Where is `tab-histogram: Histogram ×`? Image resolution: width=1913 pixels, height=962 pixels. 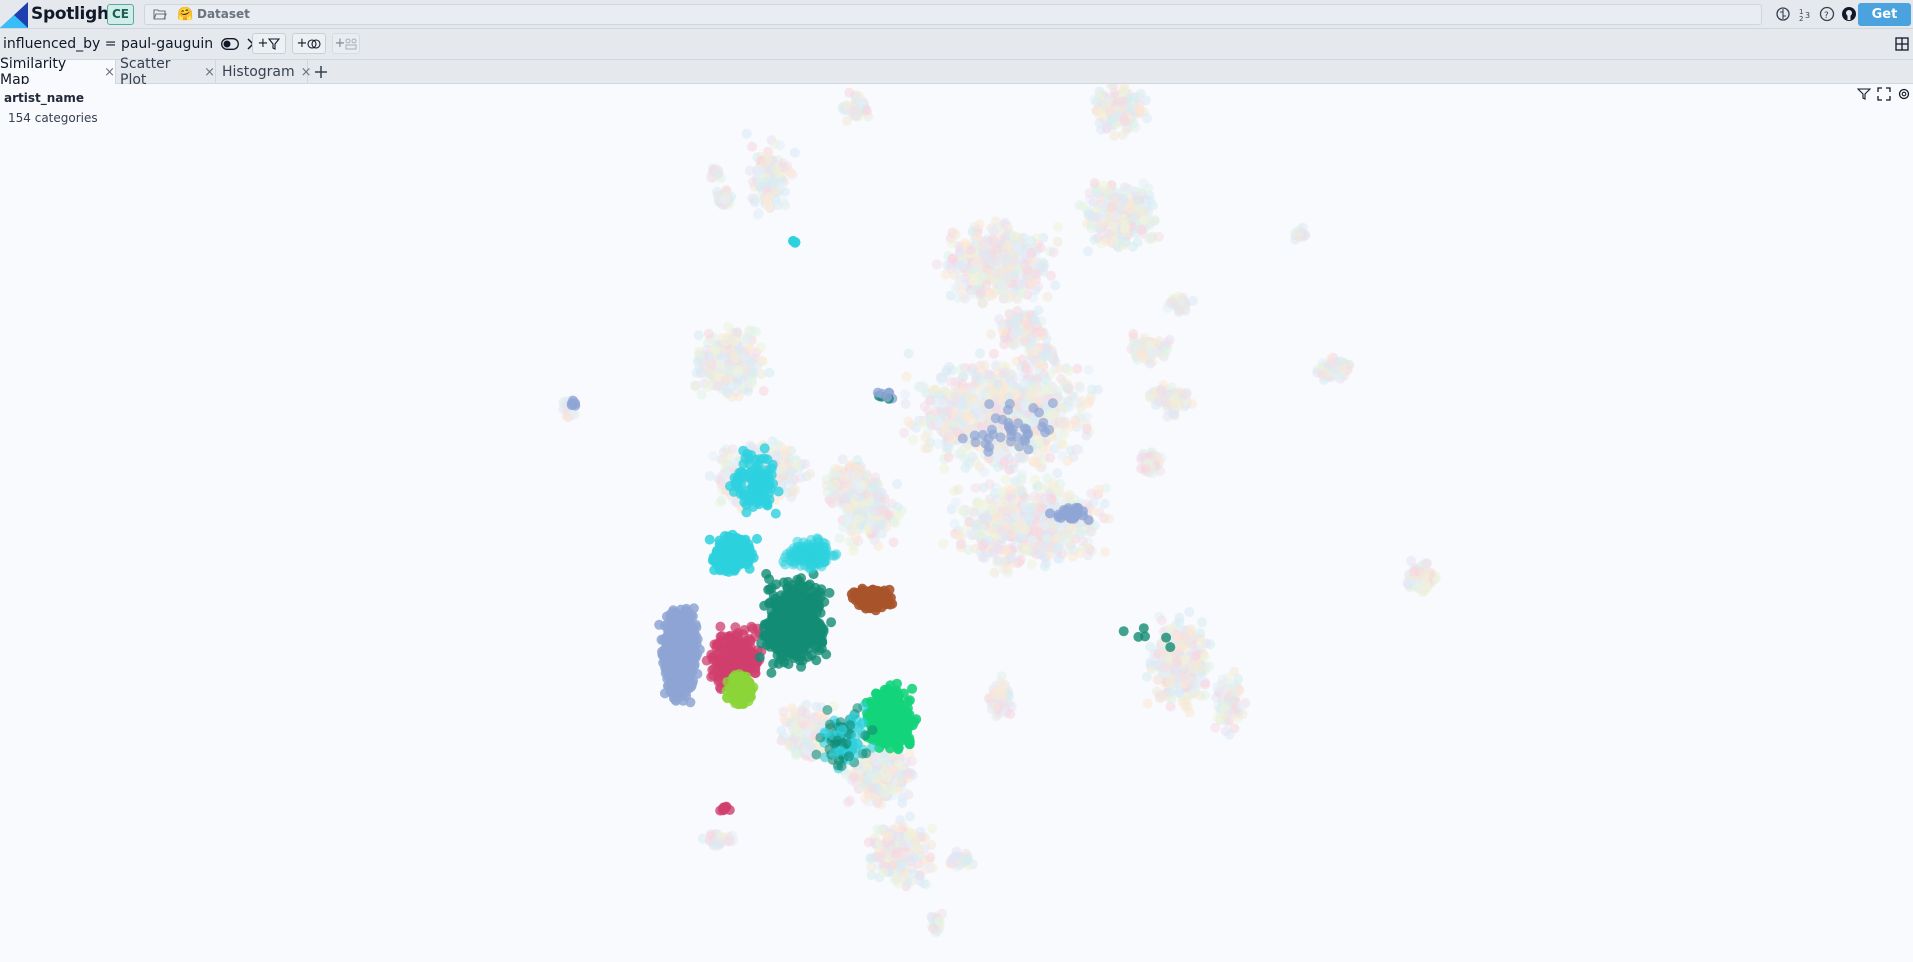
tab-histogram: Histogram × is located at coordinates (264, 72).